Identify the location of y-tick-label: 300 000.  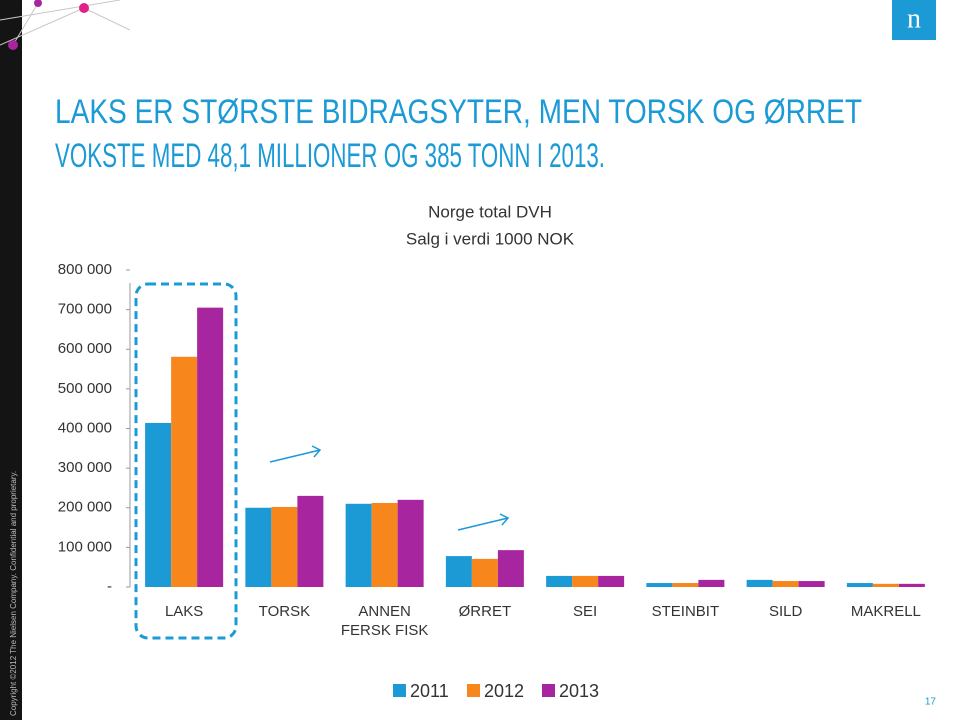
(85, 467).